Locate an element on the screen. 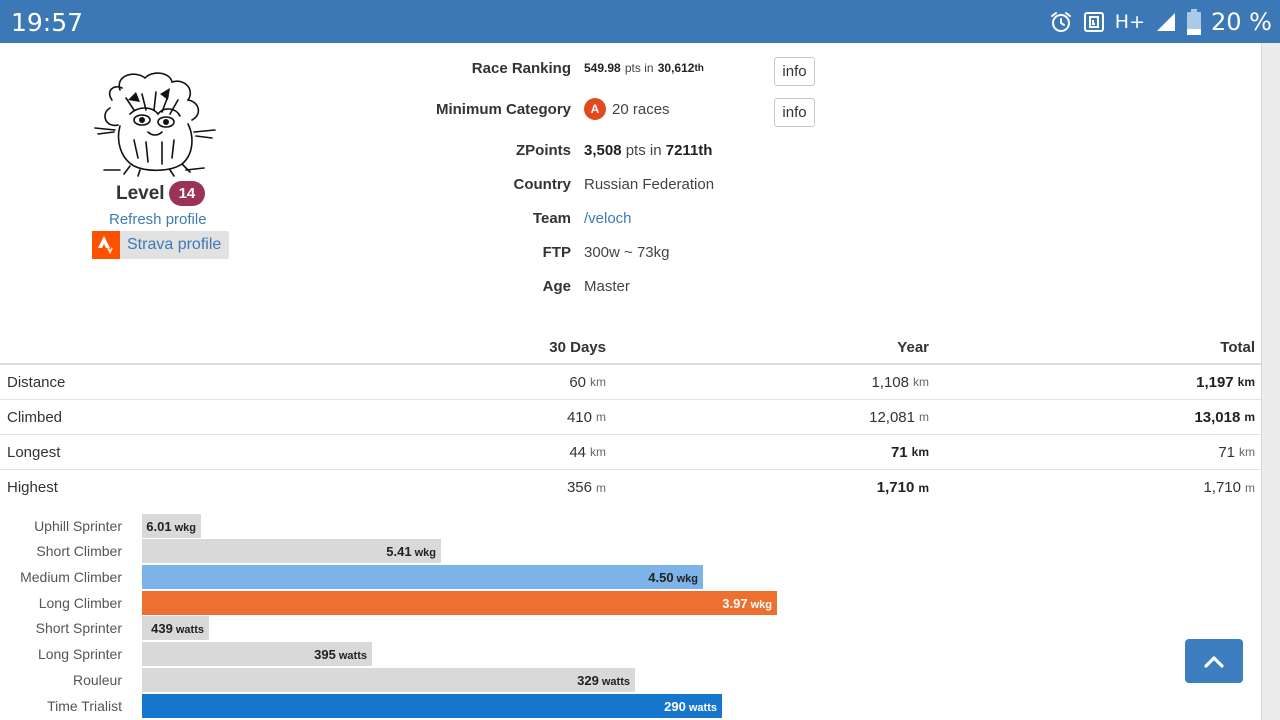  zpoints-value: 3,508 pts in 7211th is located at coordinates (648, 150).